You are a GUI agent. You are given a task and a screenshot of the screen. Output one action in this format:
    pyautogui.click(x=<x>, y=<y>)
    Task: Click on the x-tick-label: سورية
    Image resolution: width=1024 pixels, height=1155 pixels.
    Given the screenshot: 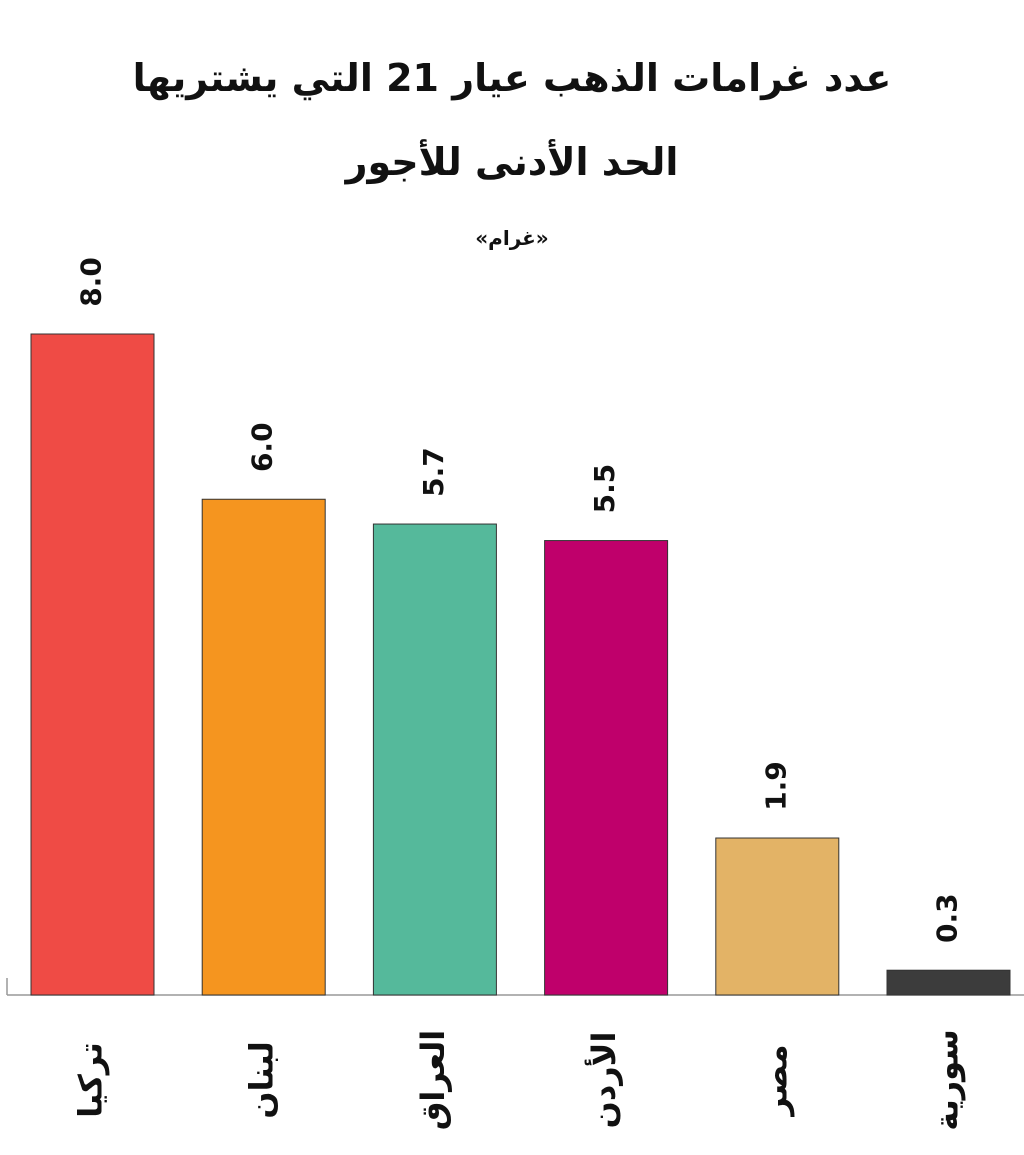 What is the action you would take?
    pyautogui.click(x=947, y=1079)
    